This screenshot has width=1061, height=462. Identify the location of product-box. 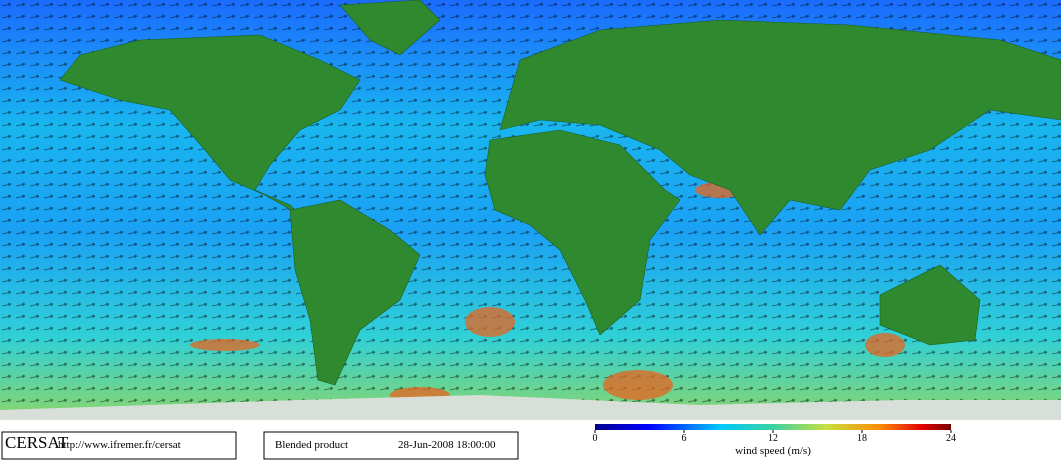
(391, 445).